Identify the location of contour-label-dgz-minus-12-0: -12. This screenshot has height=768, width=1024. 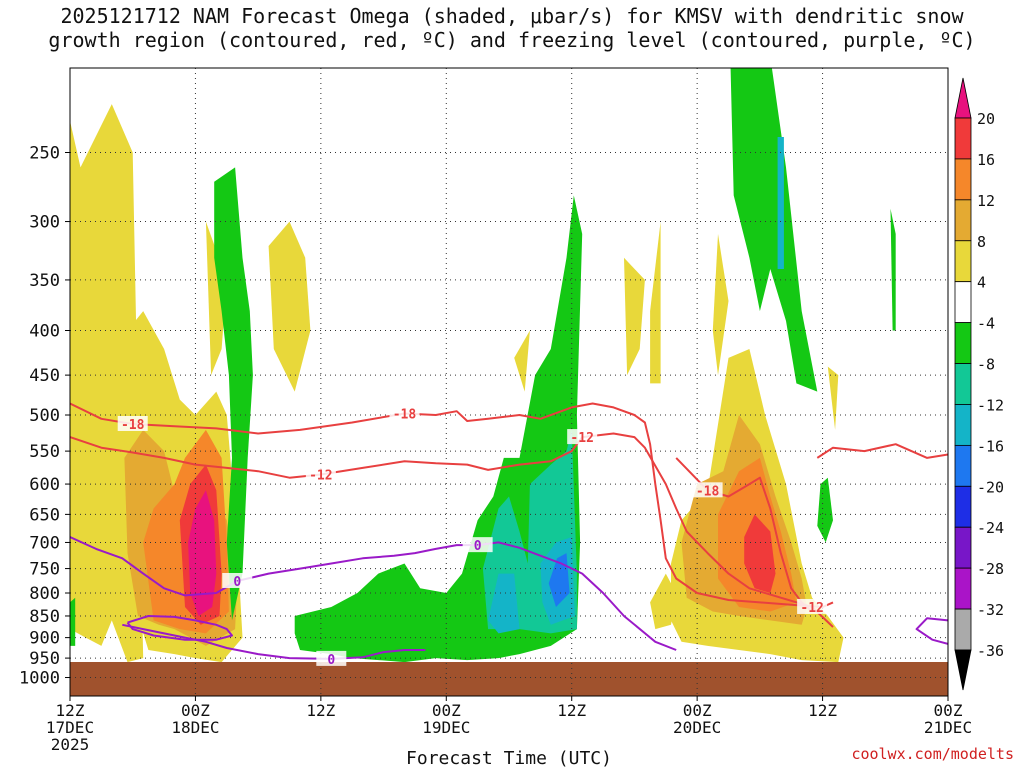
(320, 475).